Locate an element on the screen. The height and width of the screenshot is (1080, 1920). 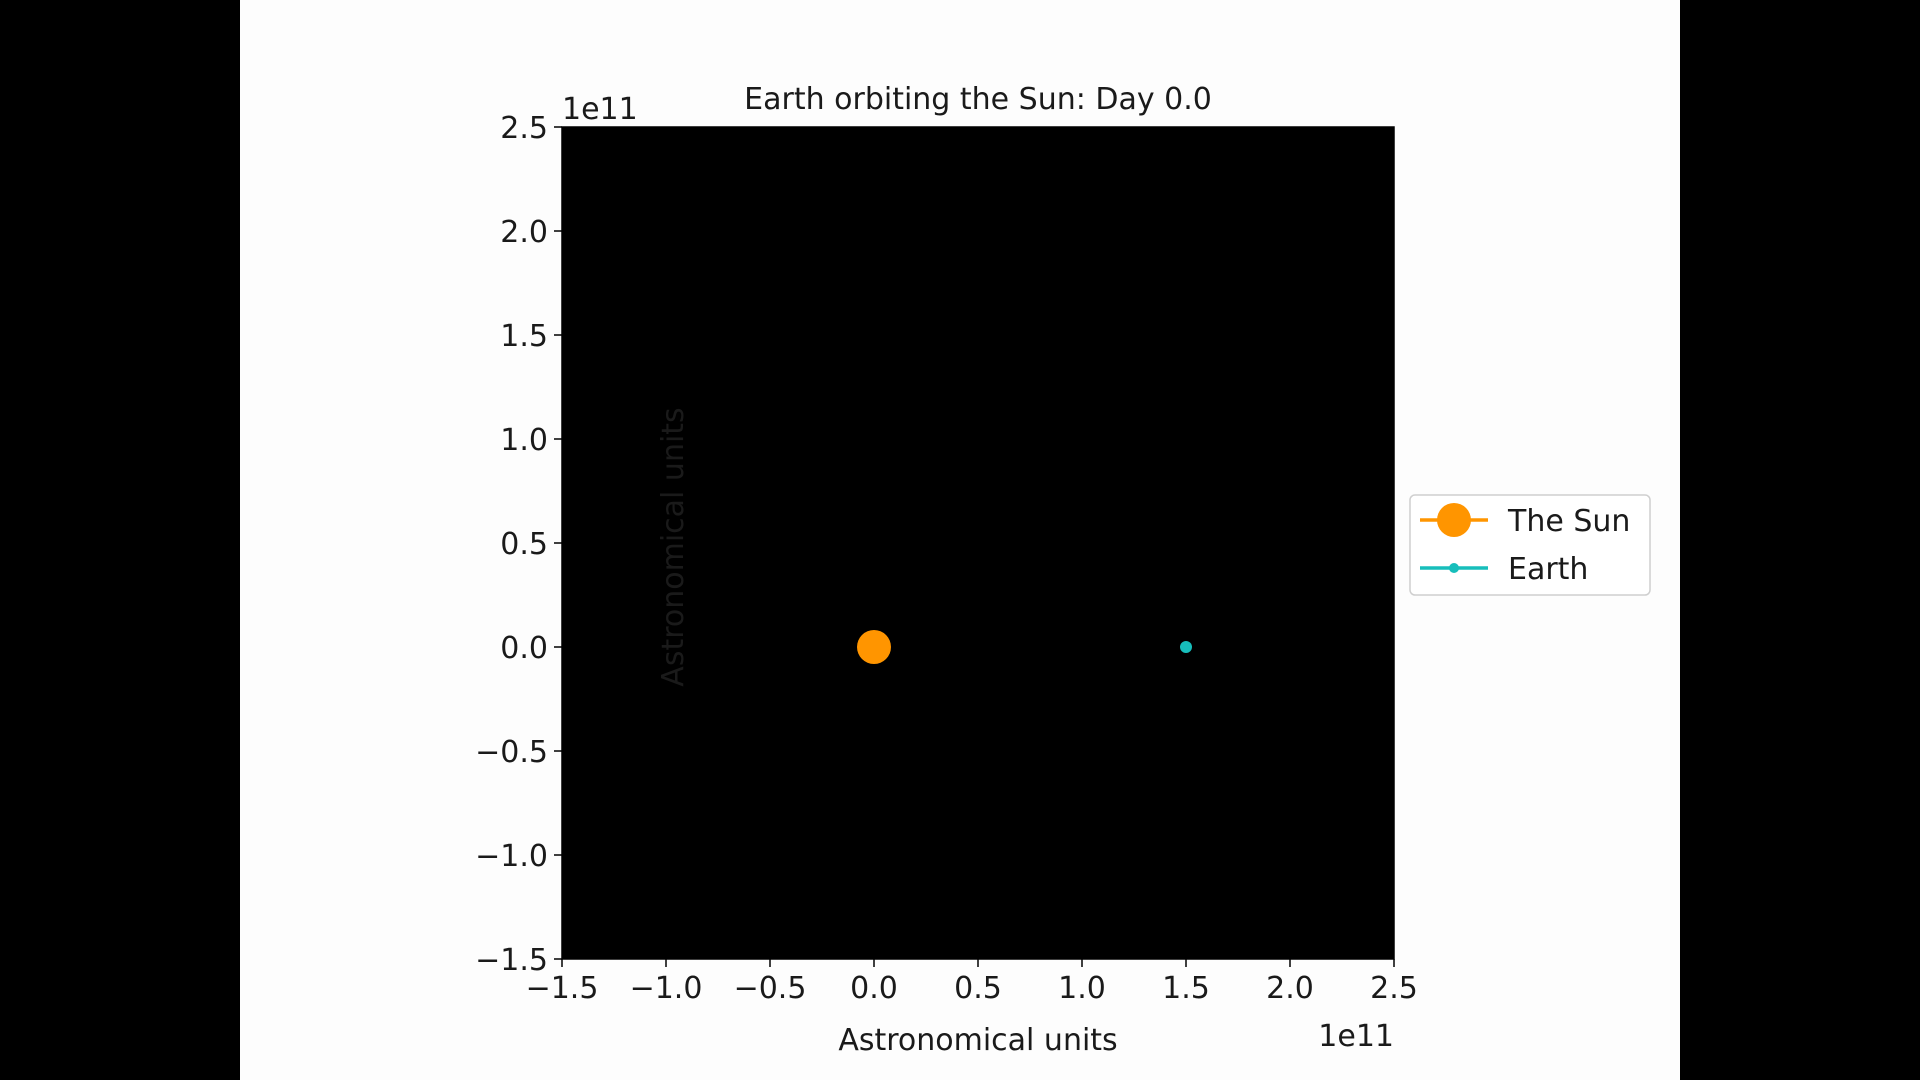
x-tick-label: 0.0 is located at coordinates (874, 988).